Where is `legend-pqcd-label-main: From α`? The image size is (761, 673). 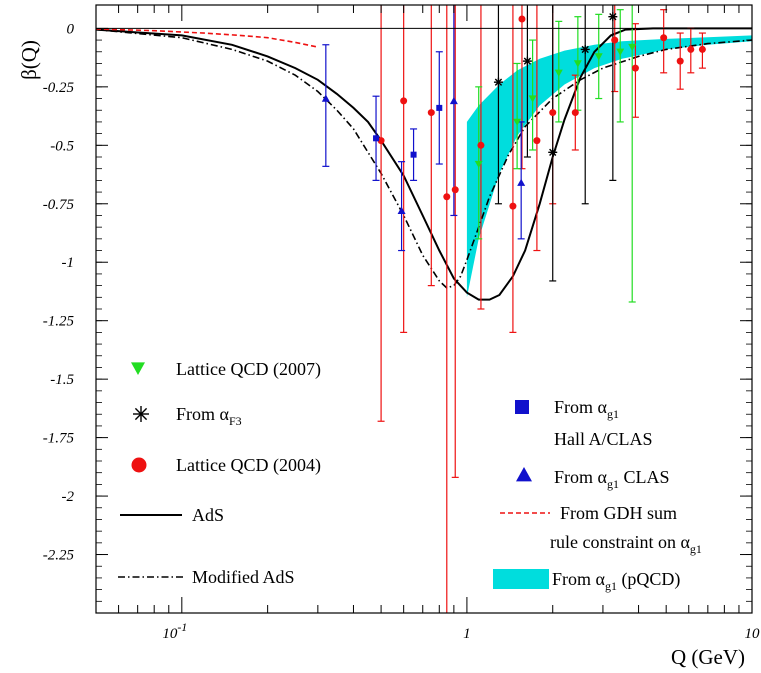 legend-pqcd-label-main: From α is located at coordinates (579, 579).